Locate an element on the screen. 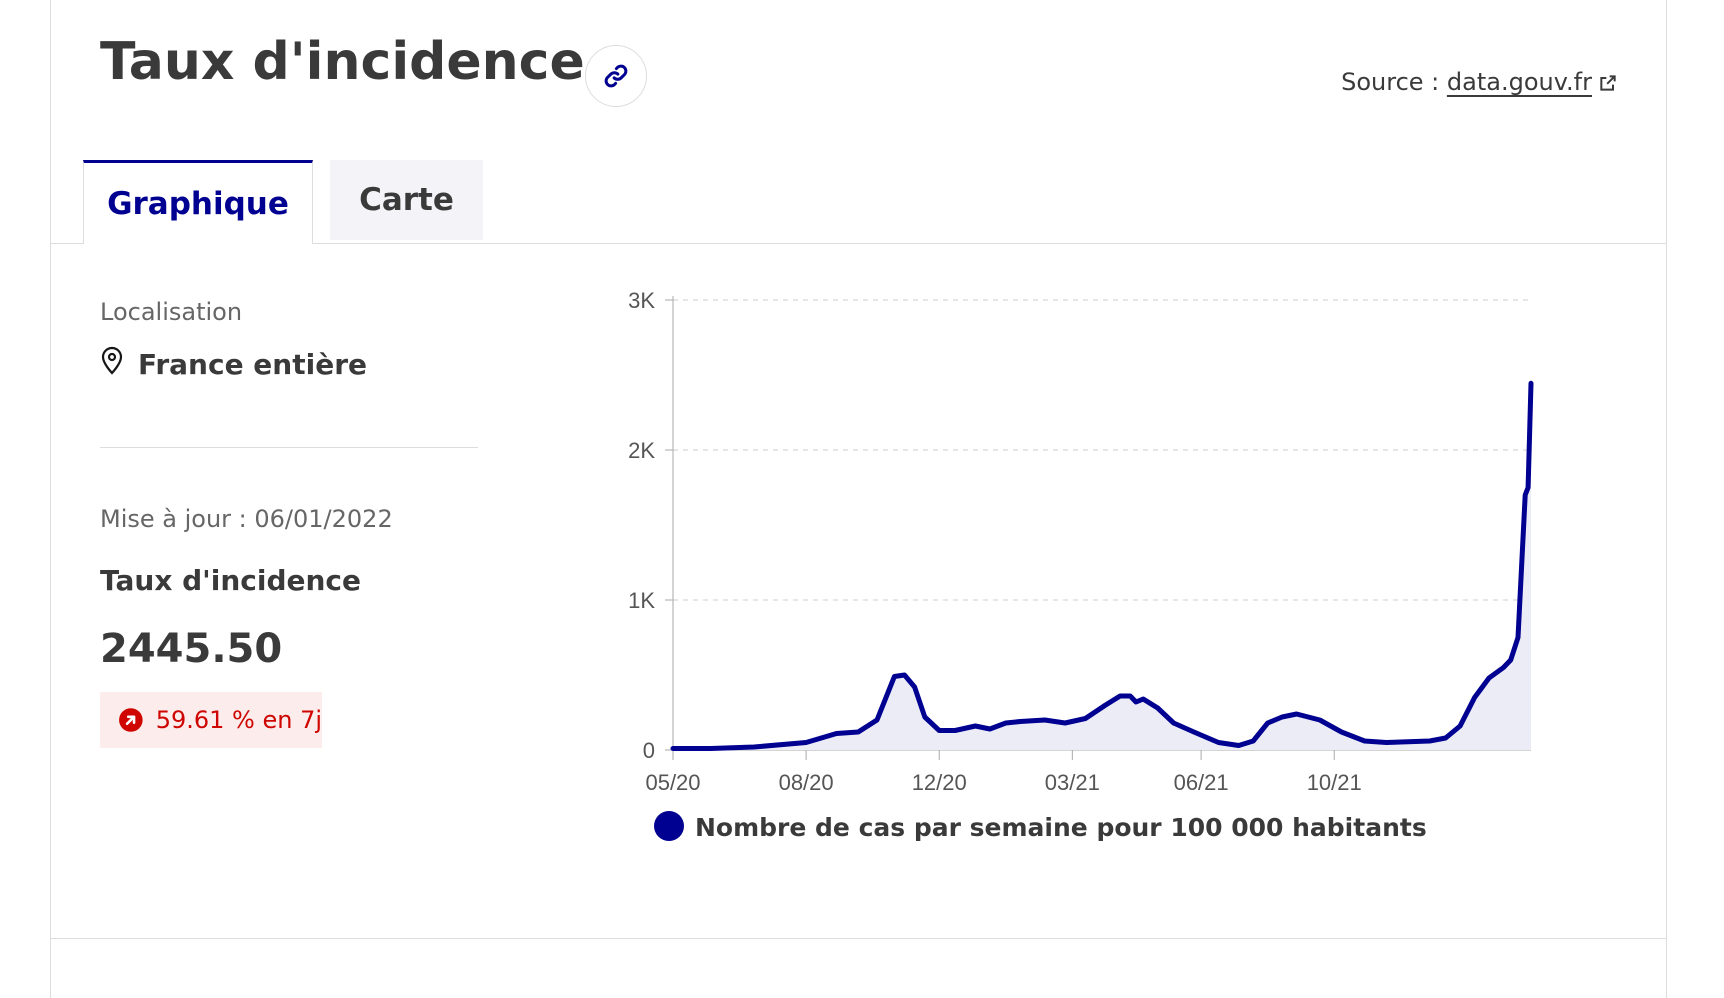 Image resolution: width=1724 pixels, height=998 pixels. tab-carte: Carte is located at coordinates (406, 200).